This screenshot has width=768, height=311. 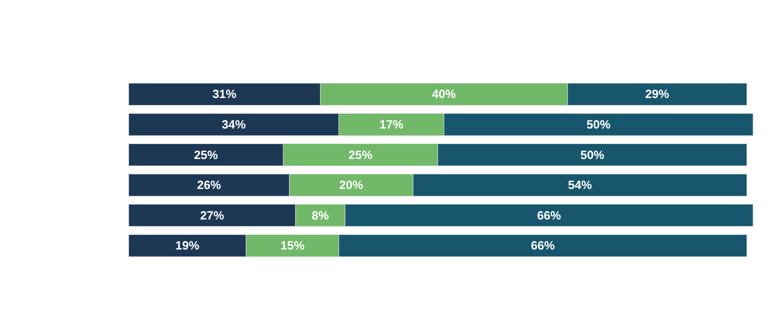 What do you see at coordinates (224, 94) in the screenshot?
I see `data-label: 31%` at bounding box center [224, 94].